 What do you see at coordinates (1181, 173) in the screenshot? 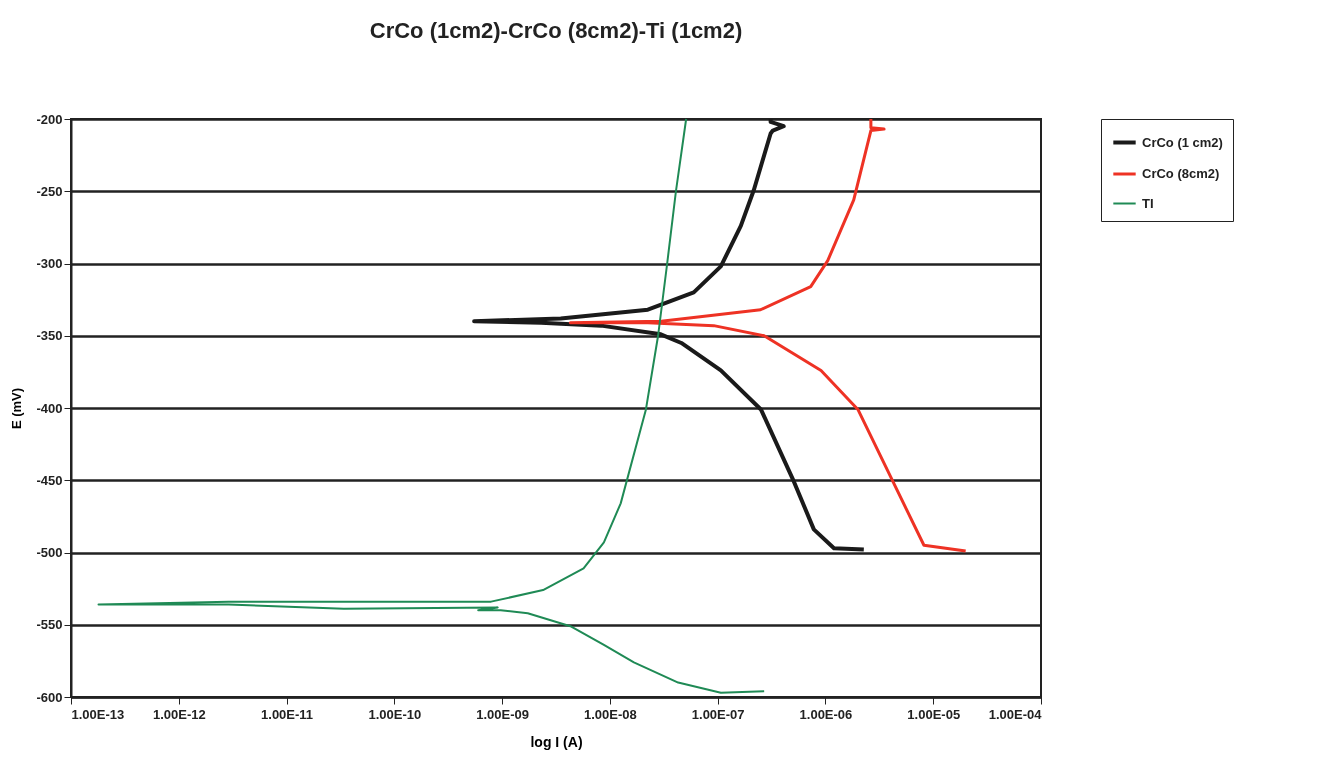
I see `legend-label: CrCo (8cm2)` at bounding box center [1181, 173].